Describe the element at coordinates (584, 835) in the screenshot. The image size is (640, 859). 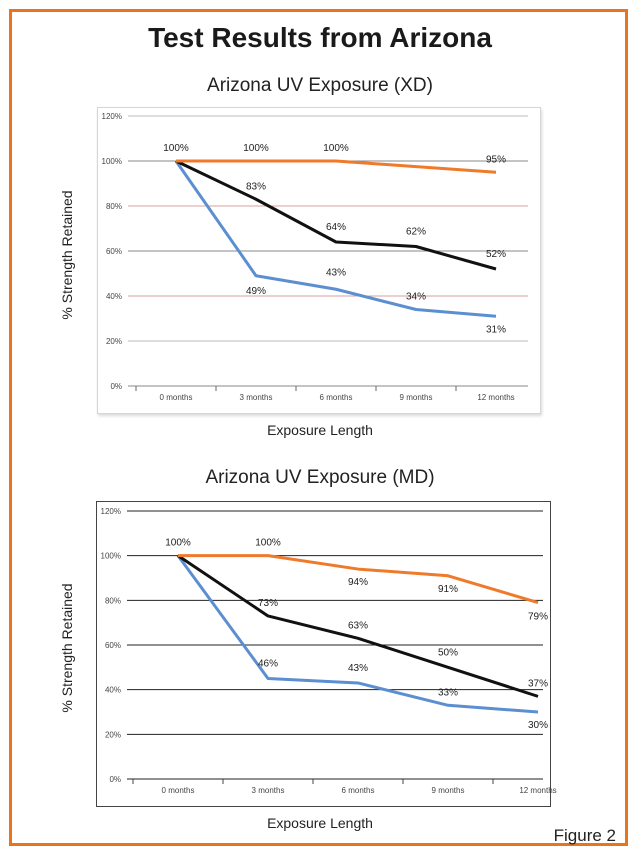
I see `figure-label: Figure 2` at that location.